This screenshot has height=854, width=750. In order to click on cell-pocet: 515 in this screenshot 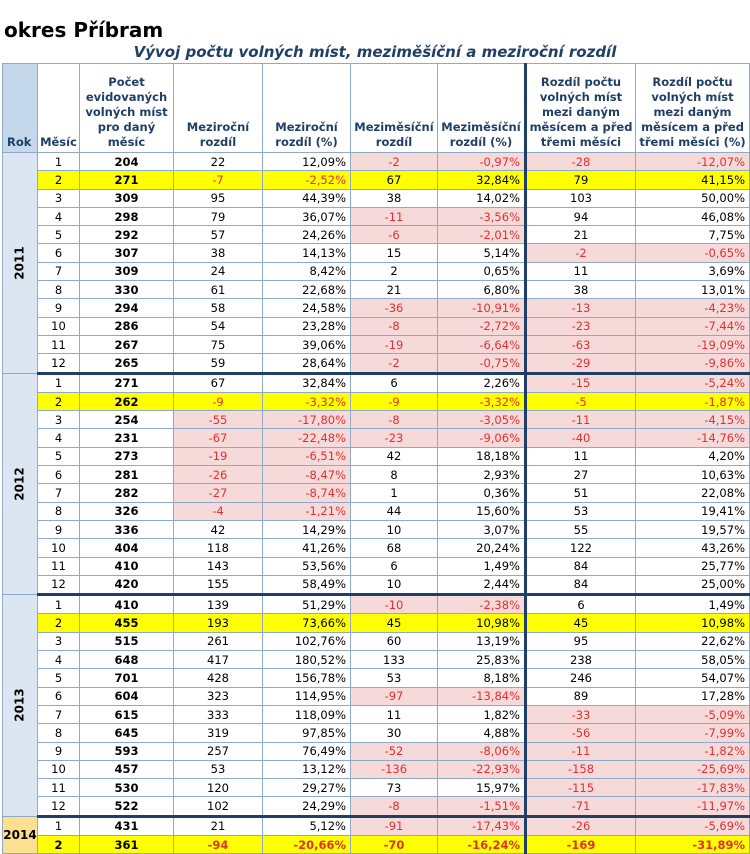, I will do `click(126, 641)`.